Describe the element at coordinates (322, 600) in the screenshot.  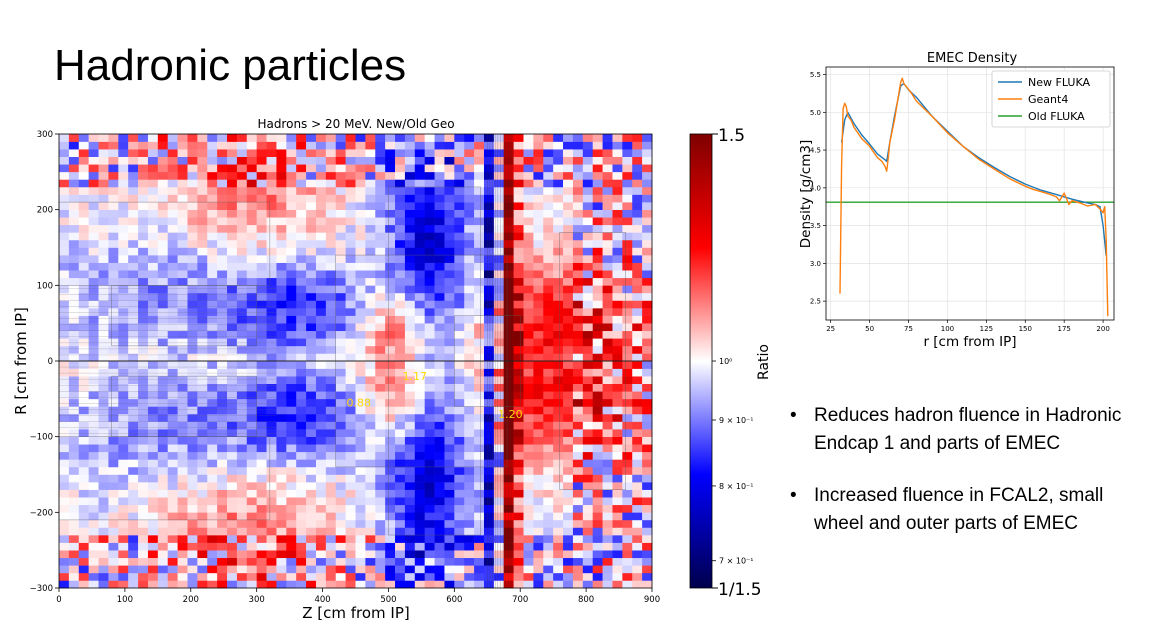
I see `x-tick-label: 400` at that location.